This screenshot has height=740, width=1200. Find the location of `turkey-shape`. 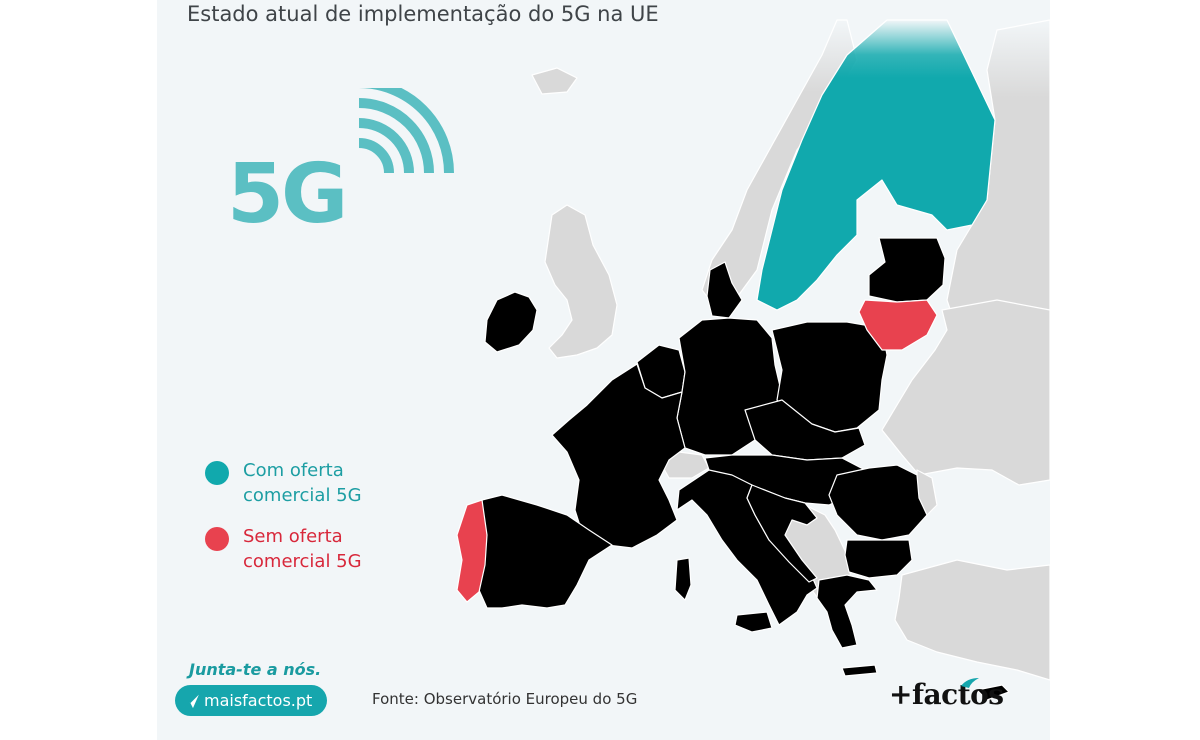

turkey-shape is located at coordinates (972, 620).